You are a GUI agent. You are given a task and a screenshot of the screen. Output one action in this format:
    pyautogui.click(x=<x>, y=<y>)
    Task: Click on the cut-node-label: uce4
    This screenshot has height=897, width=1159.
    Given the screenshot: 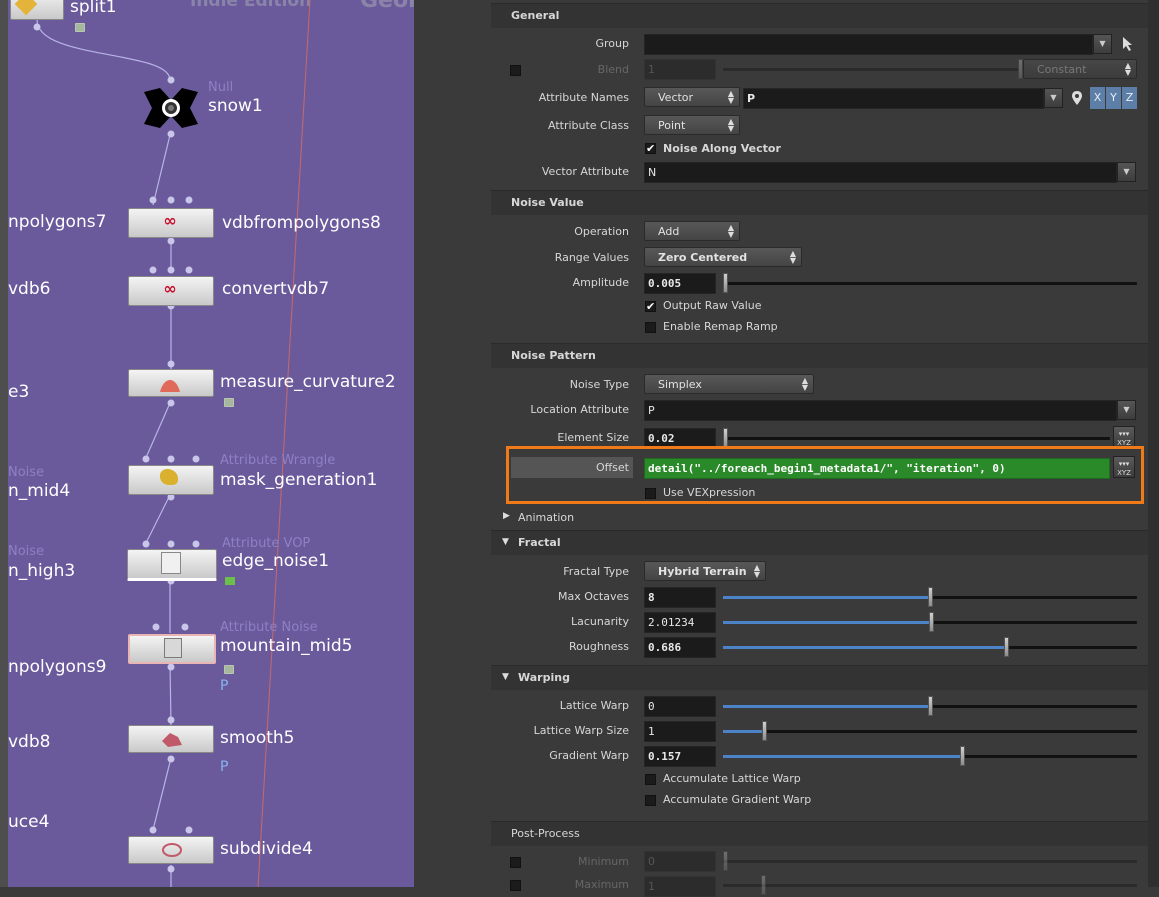 What is the action you would take?
    pyautogui.click(x=29, y=822)
    